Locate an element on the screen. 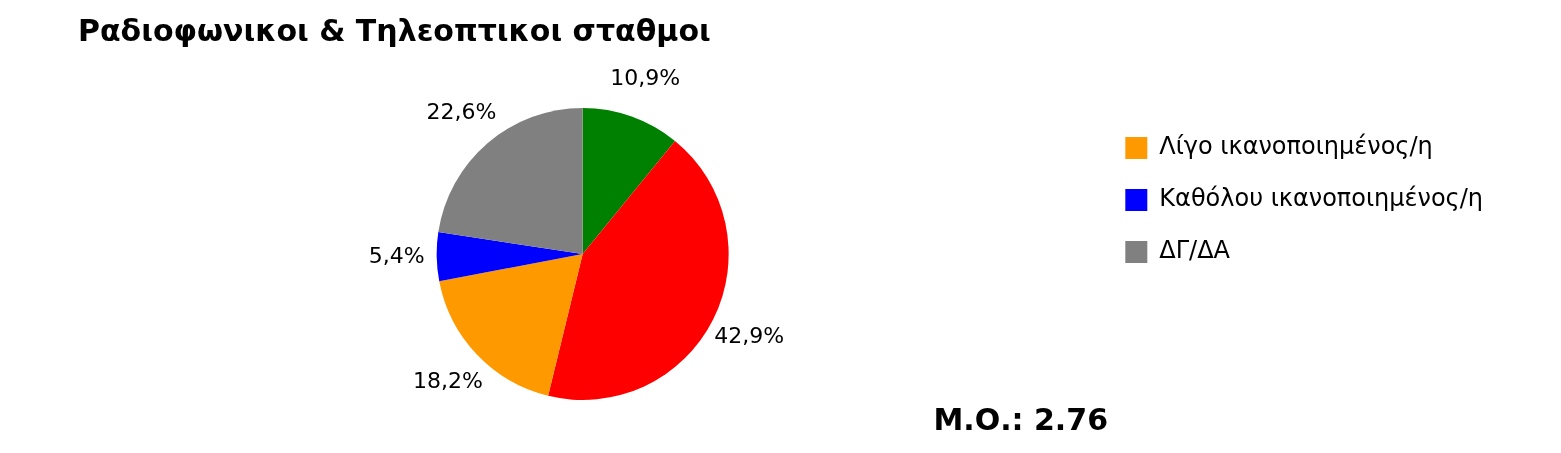 The image size is (1561, 453). data-label: 18,2% is located at coordinates (447, 380).